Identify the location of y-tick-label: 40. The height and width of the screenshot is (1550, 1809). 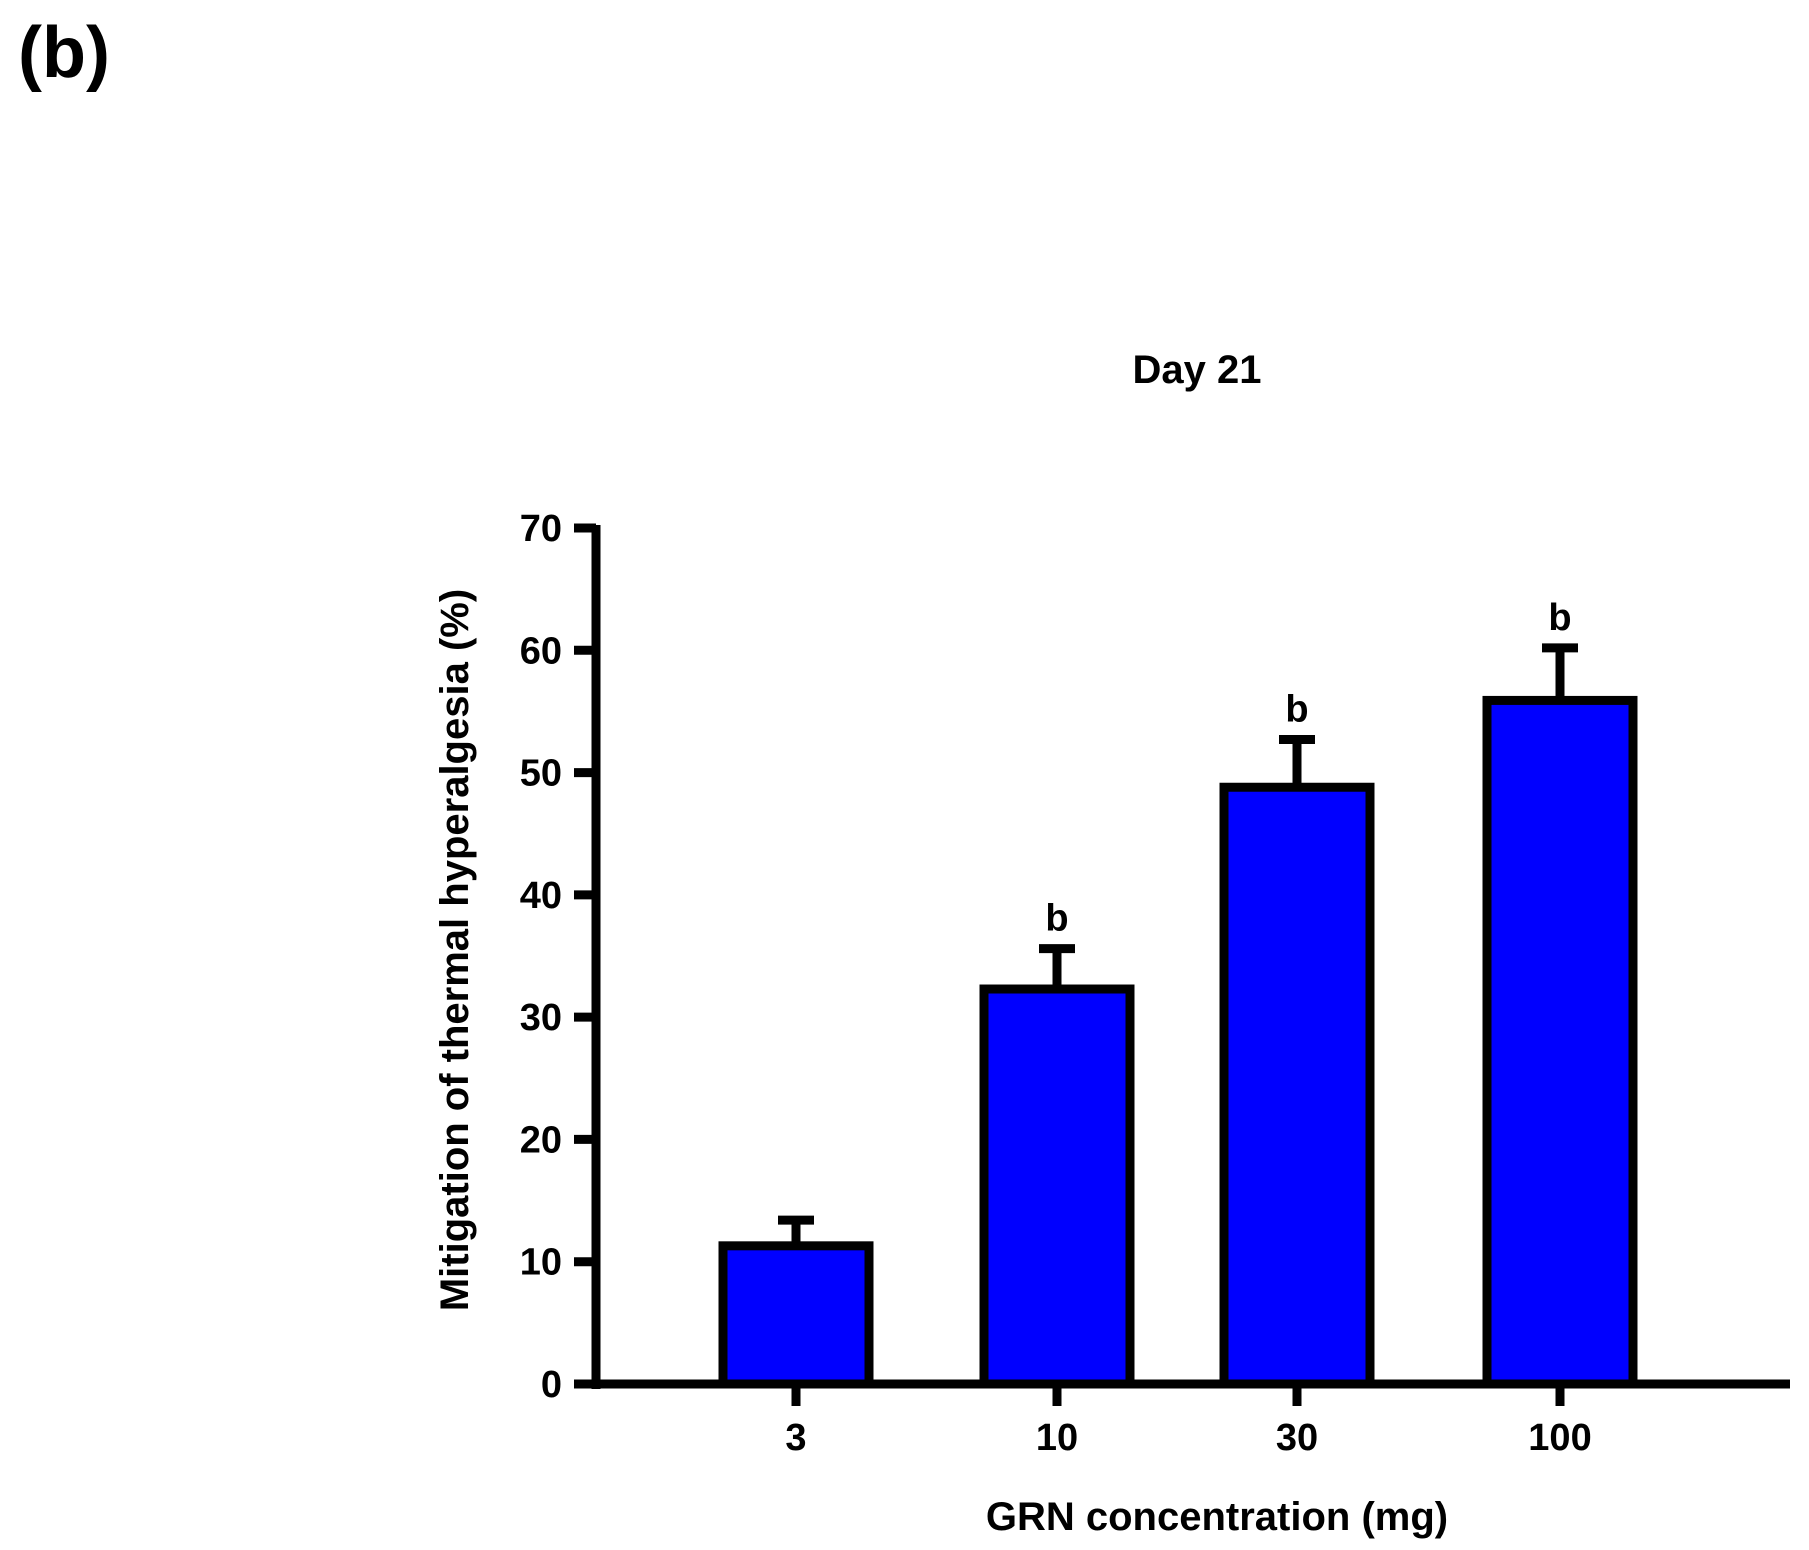
(541, 896).